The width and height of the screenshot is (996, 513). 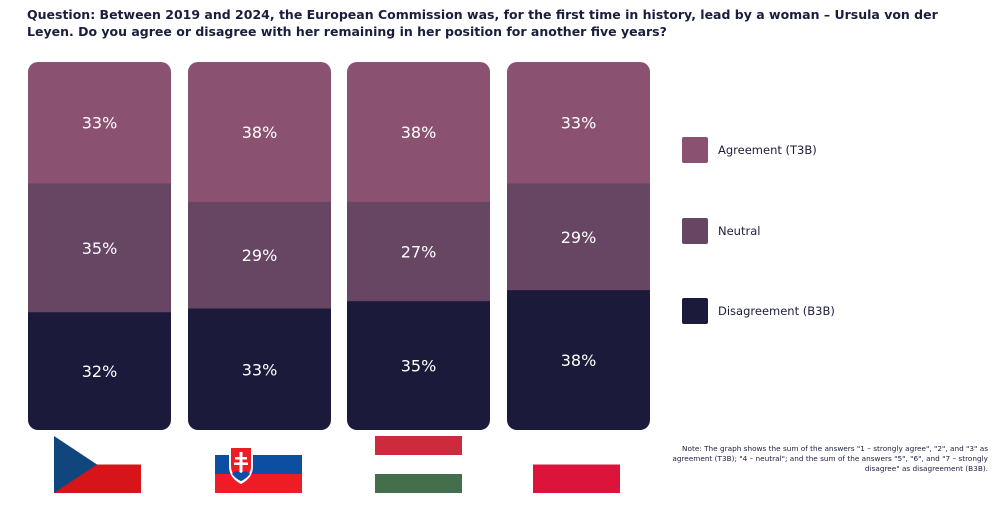 I want to click on czech-flag-icon, so click(x=97, y=464).